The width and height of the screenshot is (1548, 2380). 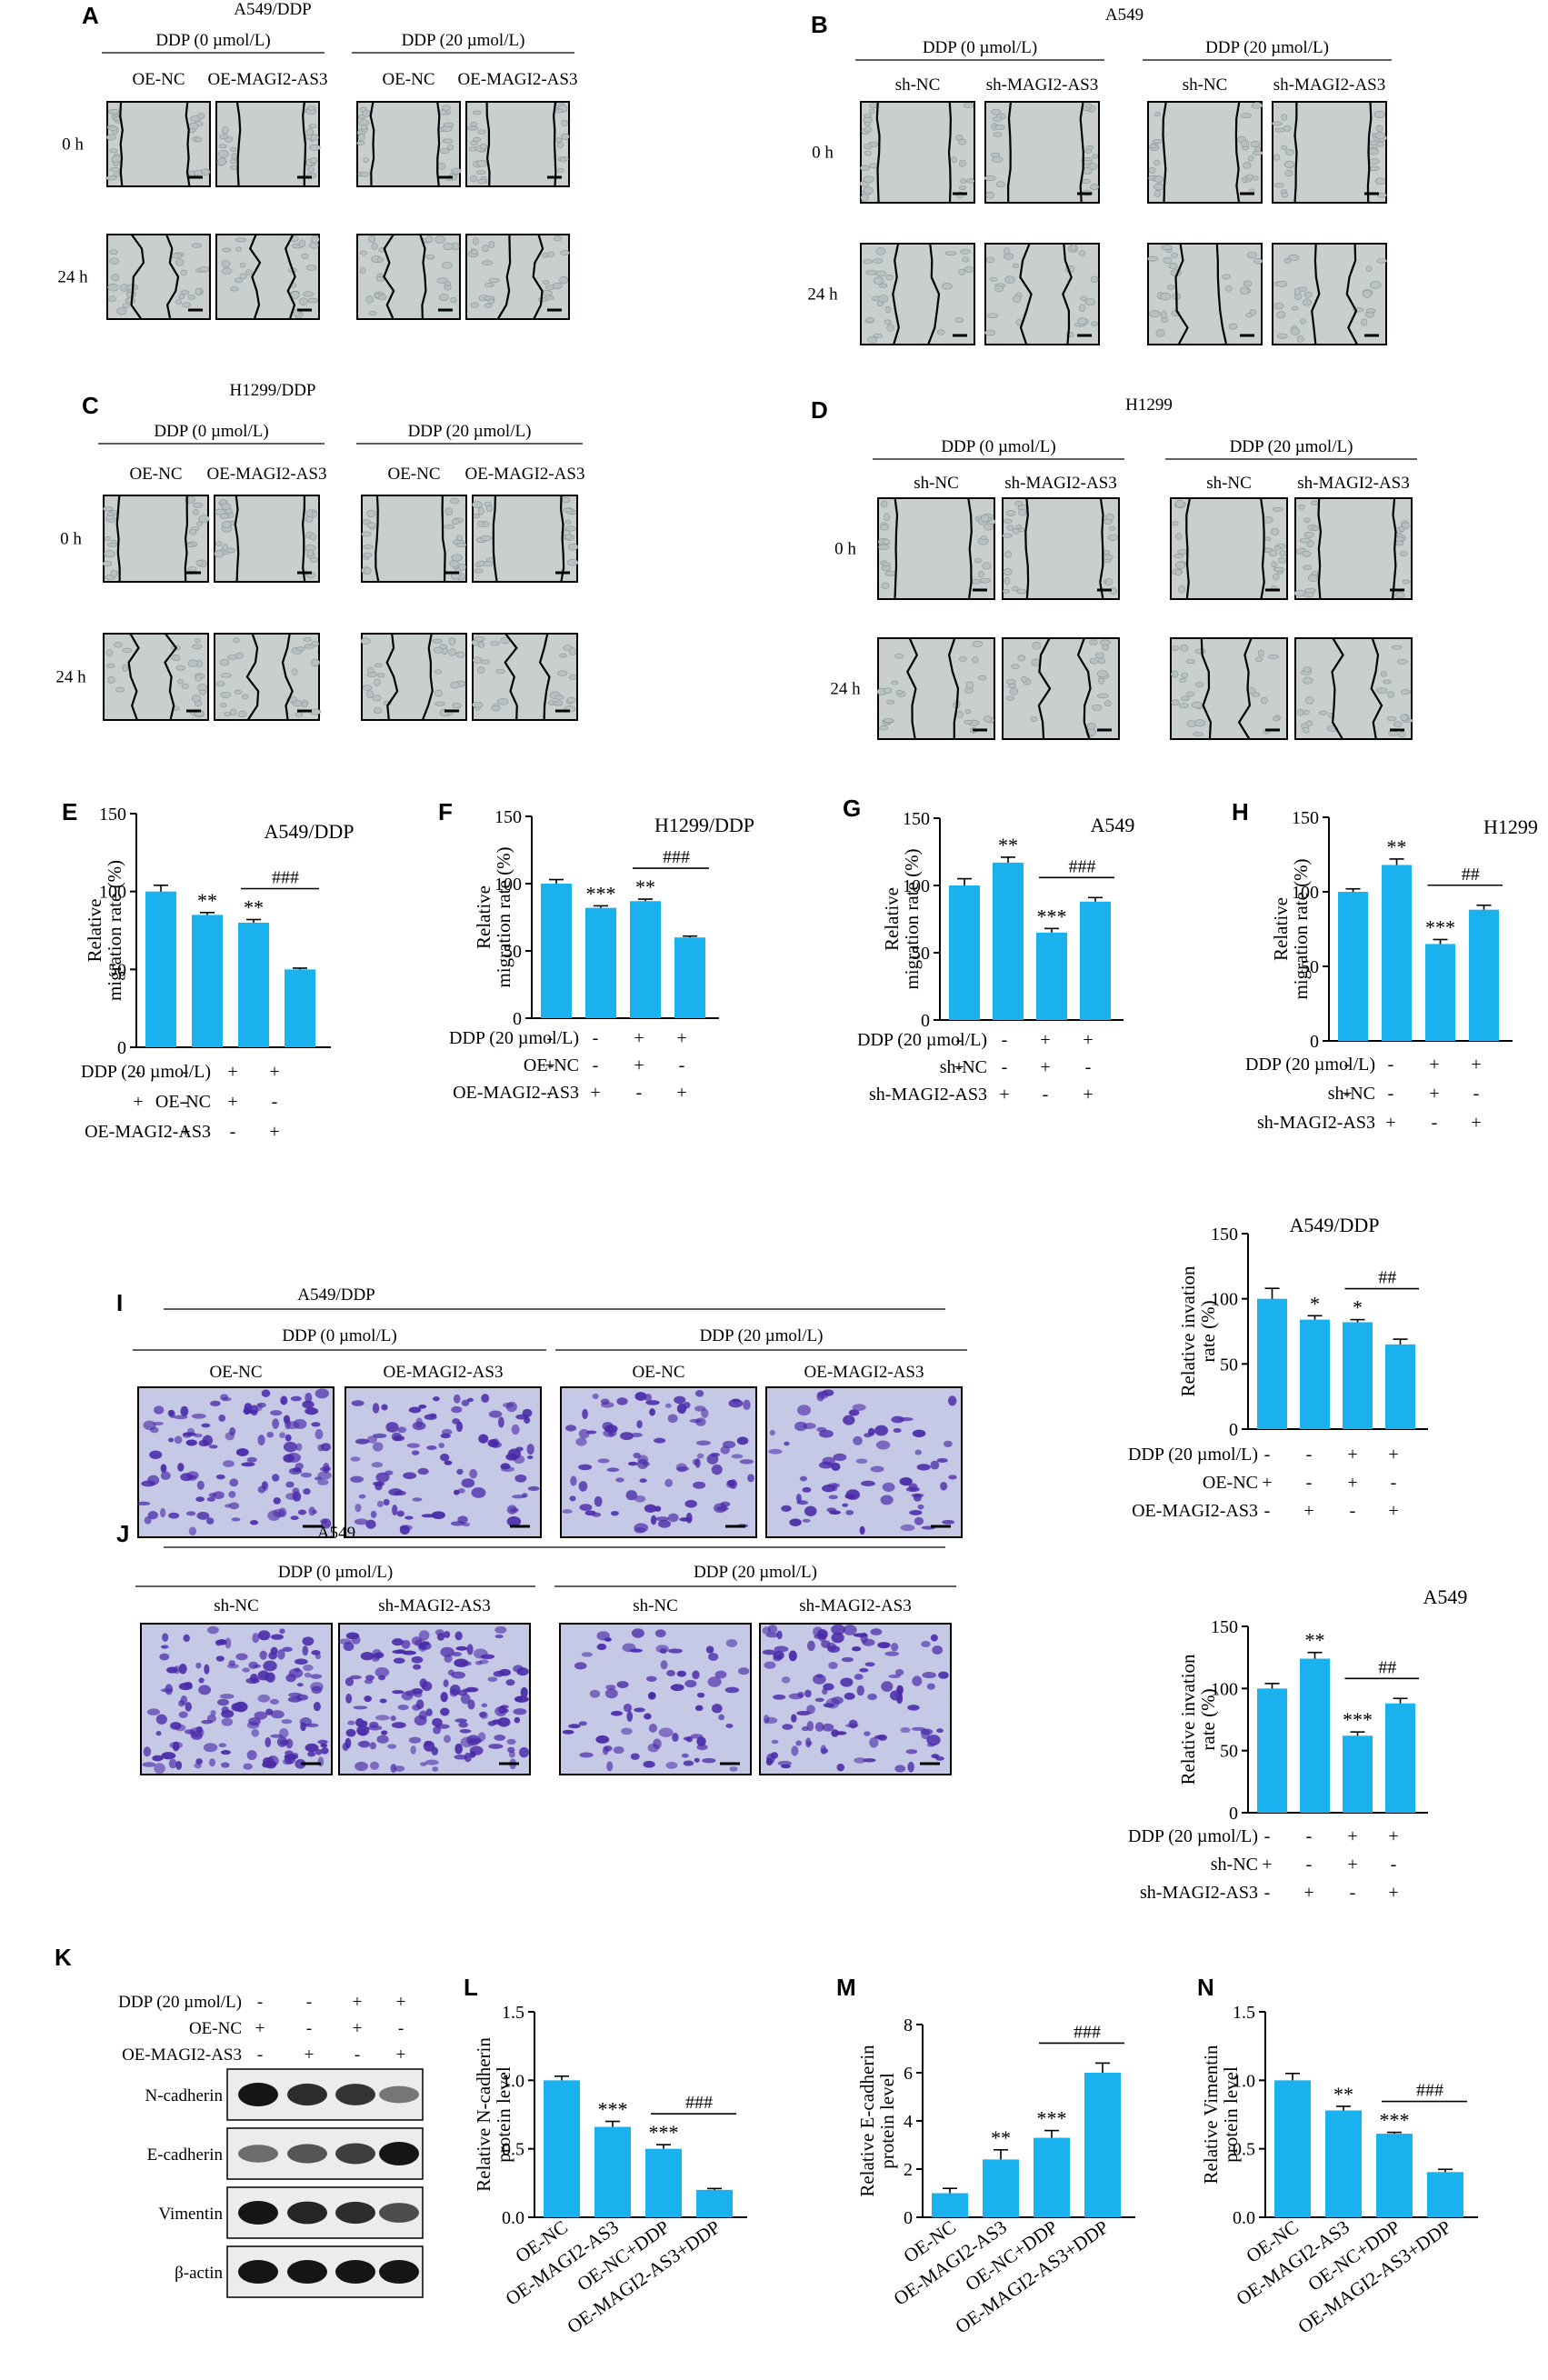 What do you see at coordinates (268, 79) in the screenshot?
I see `column-label: OE-MAGI2-AS3` at bounding box center [268, 79].